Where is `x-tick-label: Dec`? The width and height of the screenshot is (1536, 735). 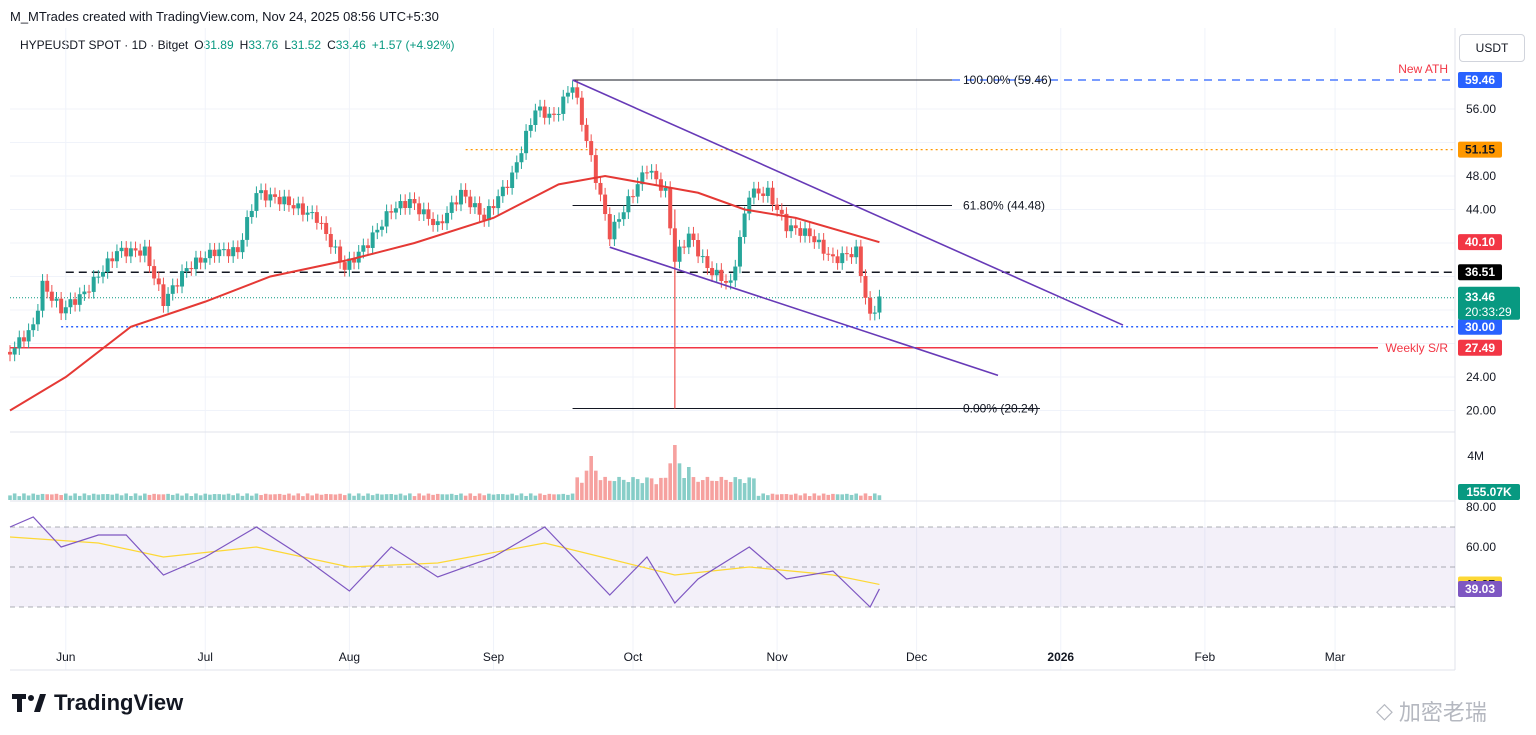
x-tick-label: Dec is located at coordinates (916, 657).